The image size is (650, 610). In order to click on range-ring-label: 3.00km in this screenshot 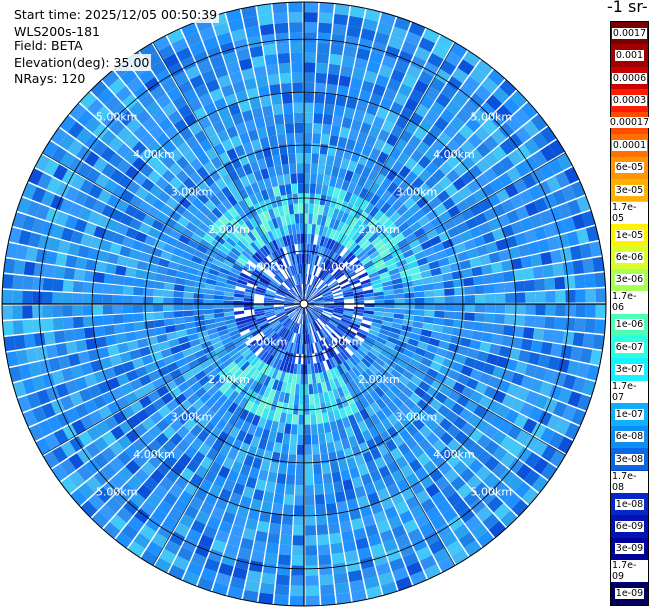, I will do `click(192, 416)`.